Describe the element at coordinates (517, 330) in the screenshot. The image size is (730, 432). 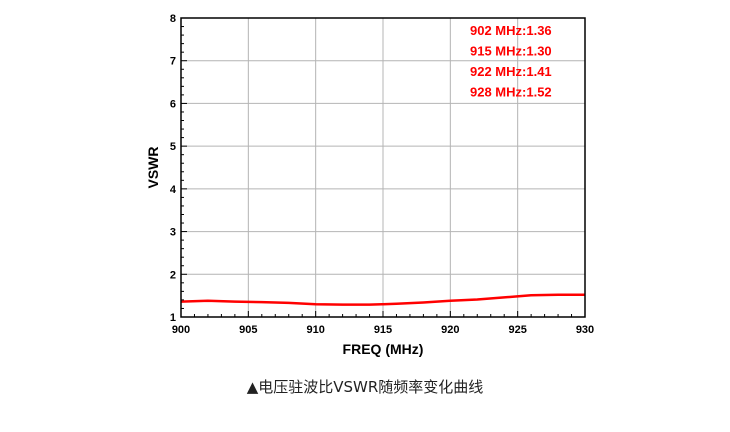
I see `x-tick-label: 925` at that location.